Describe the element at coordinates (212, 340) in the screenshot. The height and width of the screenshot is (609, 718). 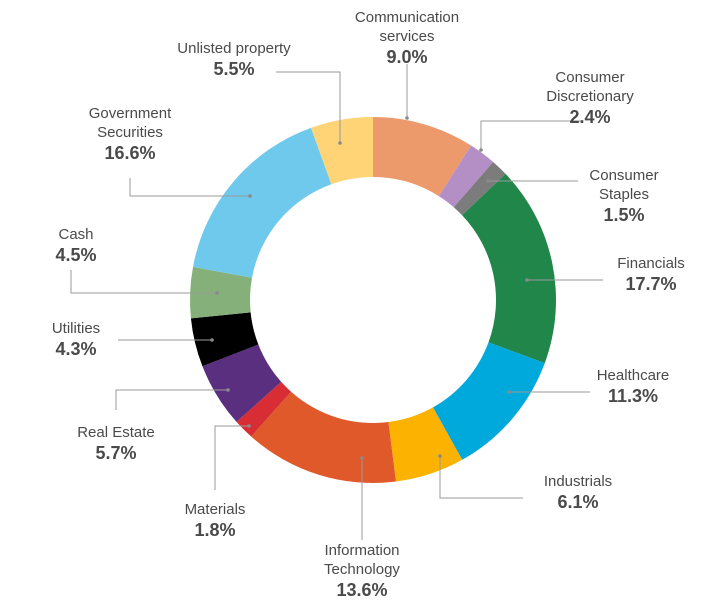
I see `leader-dot-utilities` at that location.